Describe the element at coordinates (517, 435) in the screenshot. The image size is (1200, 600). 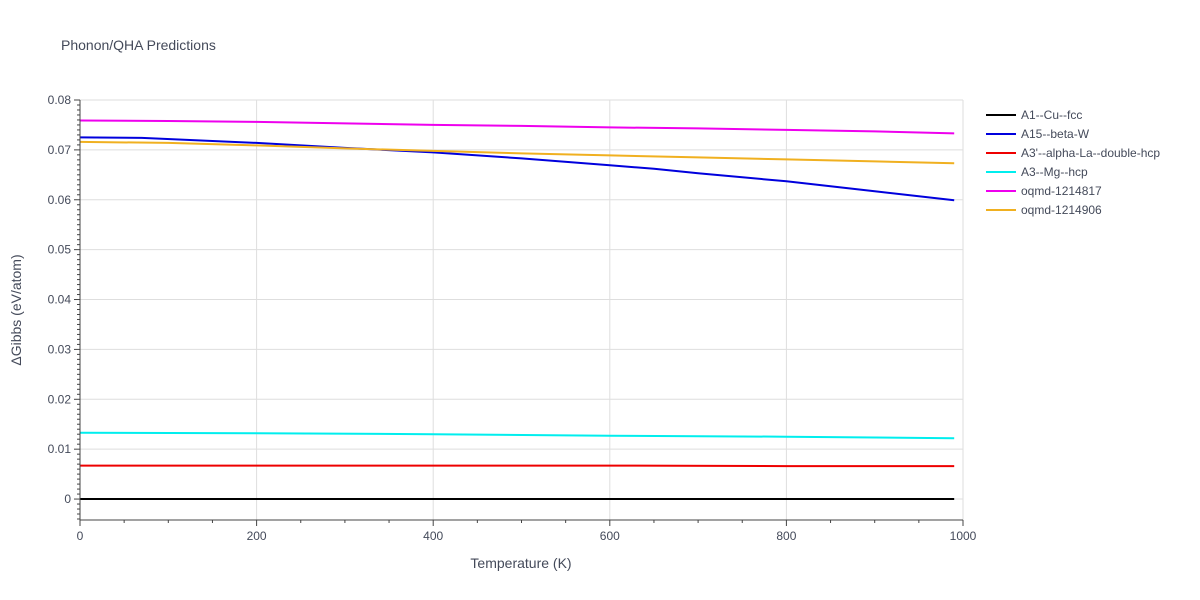
I see `series-line-A3--Mg--hcp` at that location.